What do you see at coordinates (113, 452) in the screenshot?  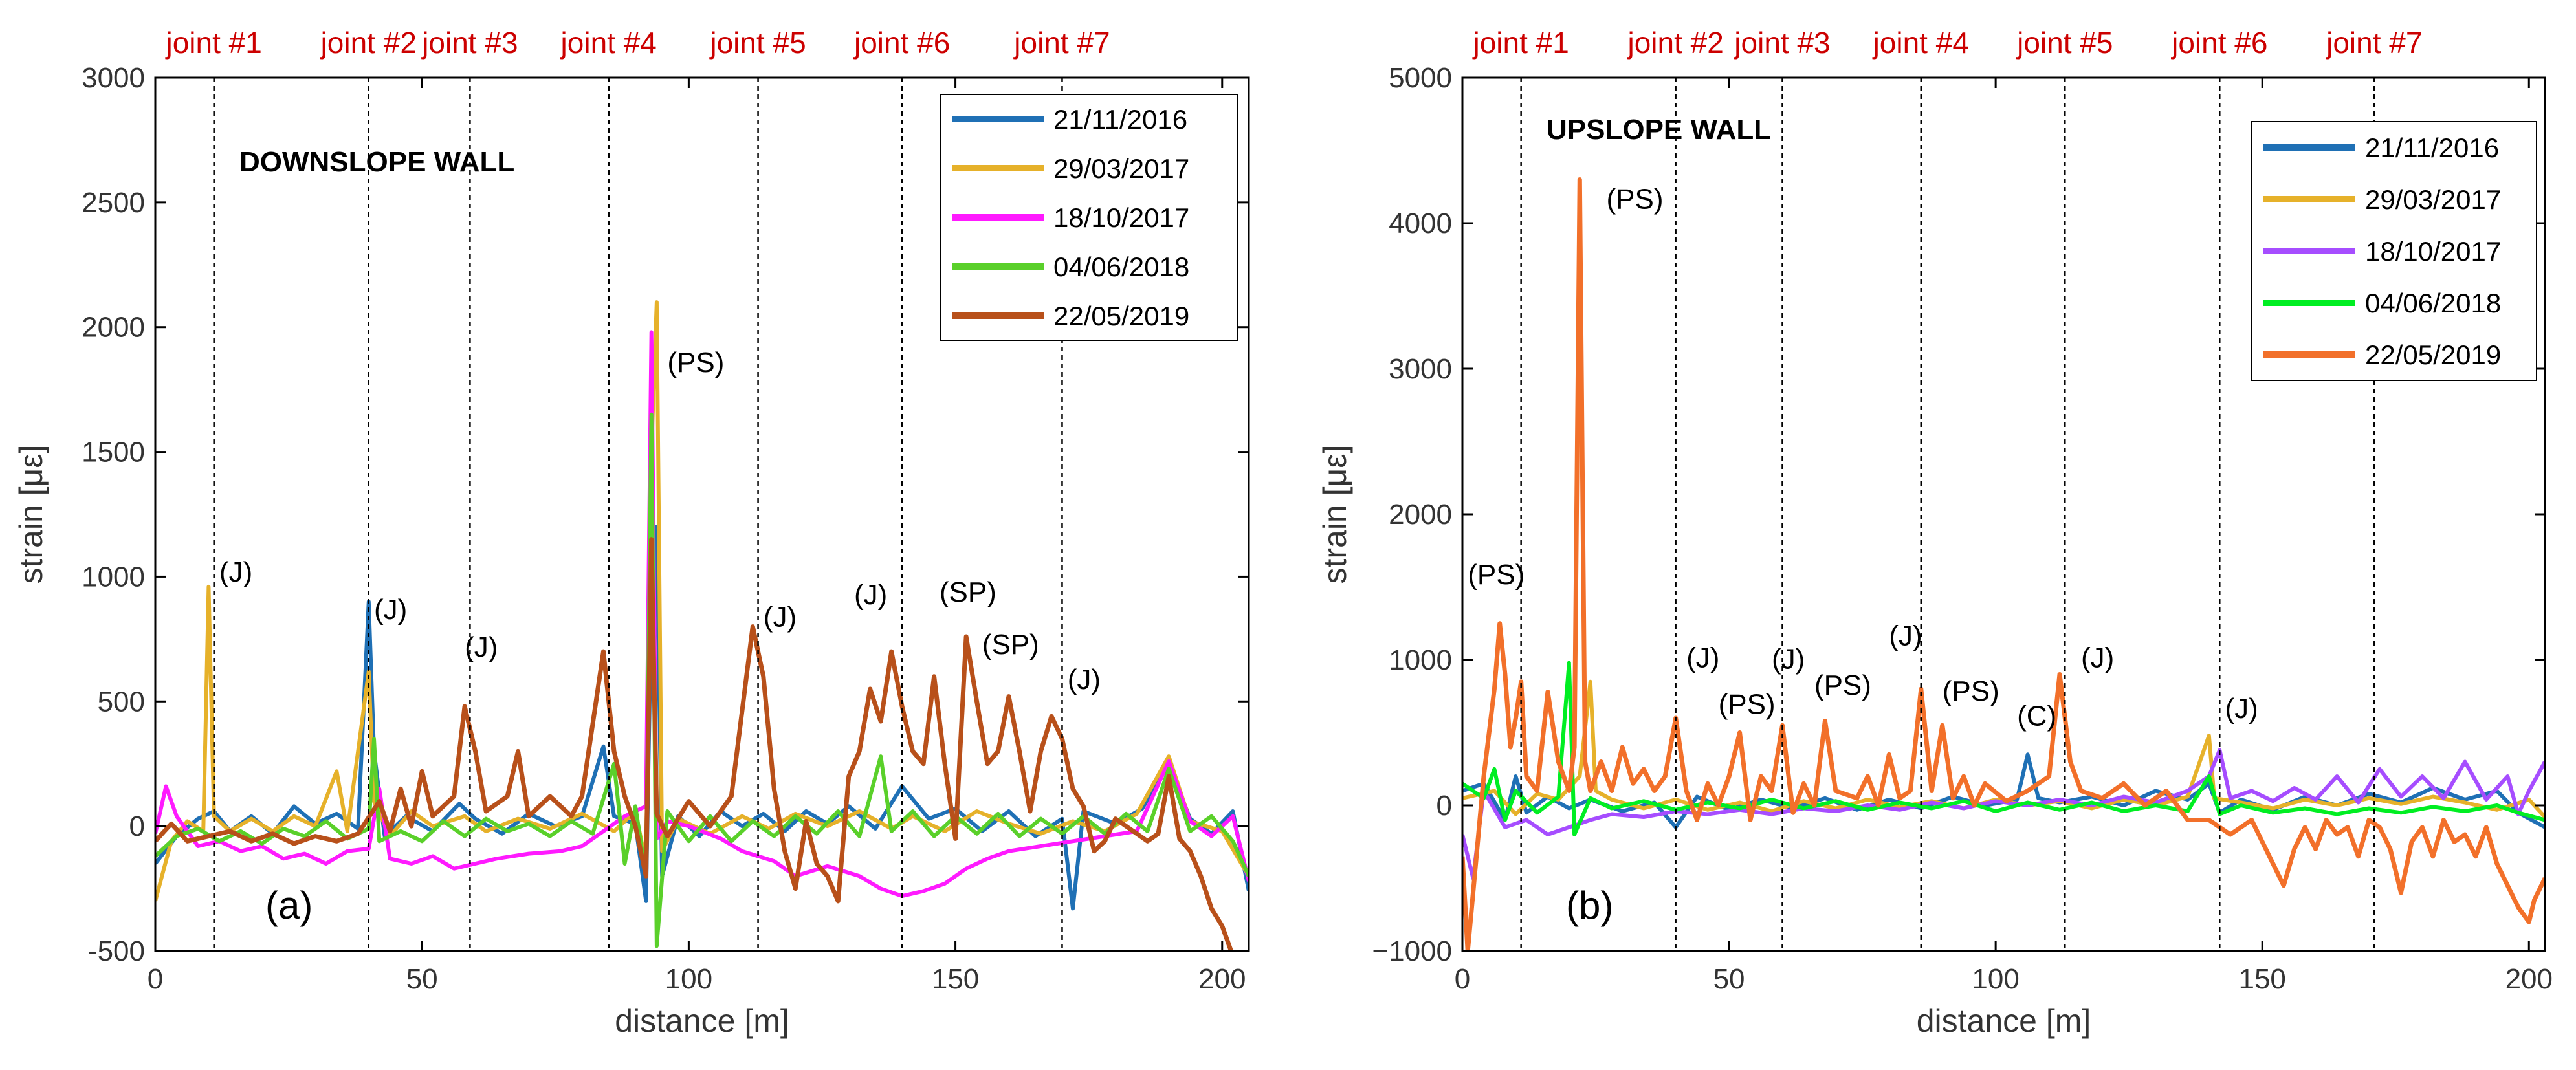 I see `y-tick-label: 1500` at bounding box center [113, 452].